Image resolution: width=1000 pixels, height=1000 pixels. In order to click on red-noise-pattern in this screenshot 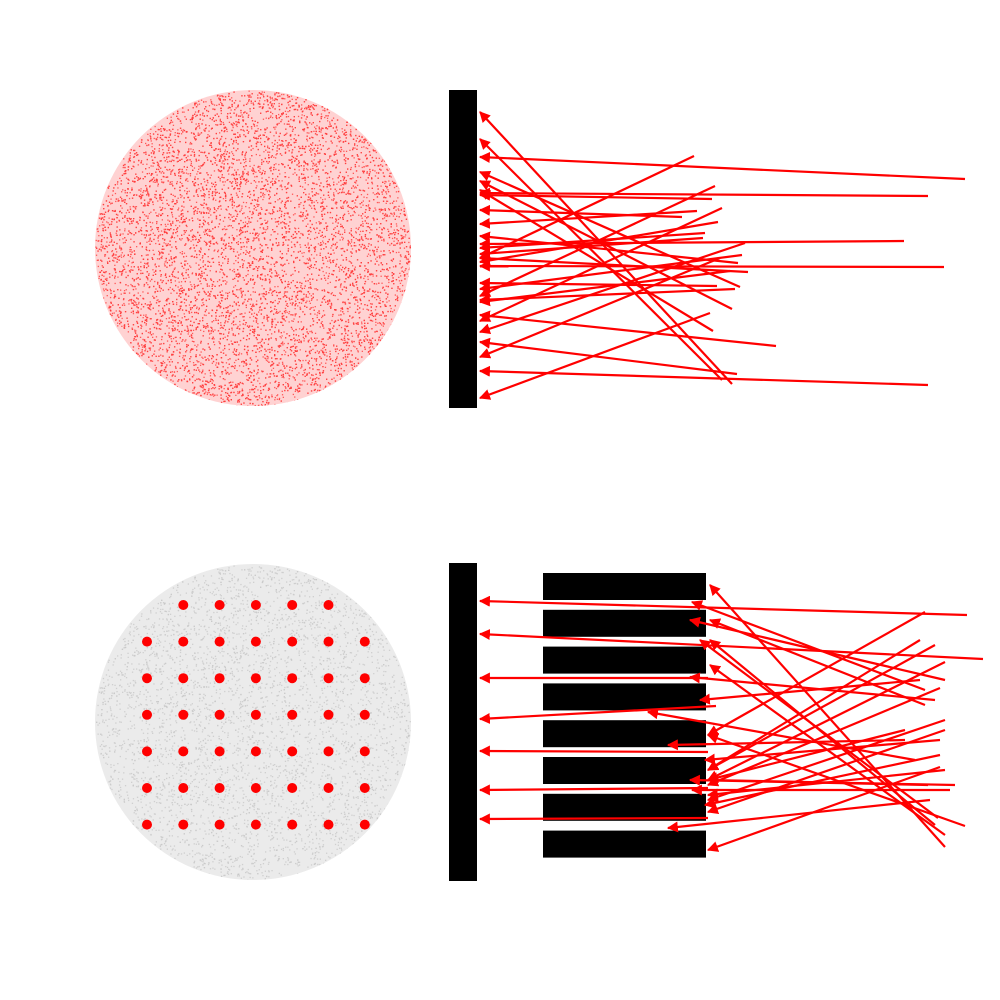, I will do `click(253, 248)`.